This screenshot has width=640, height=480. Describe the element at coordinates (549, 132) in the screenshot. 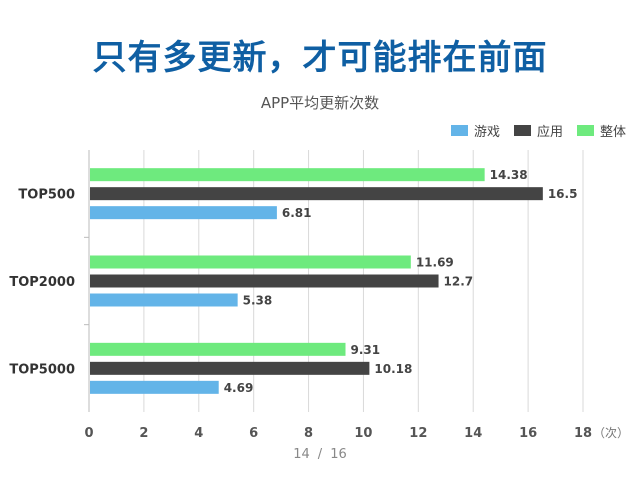

I see `legend-label-app: 应用` at that location.